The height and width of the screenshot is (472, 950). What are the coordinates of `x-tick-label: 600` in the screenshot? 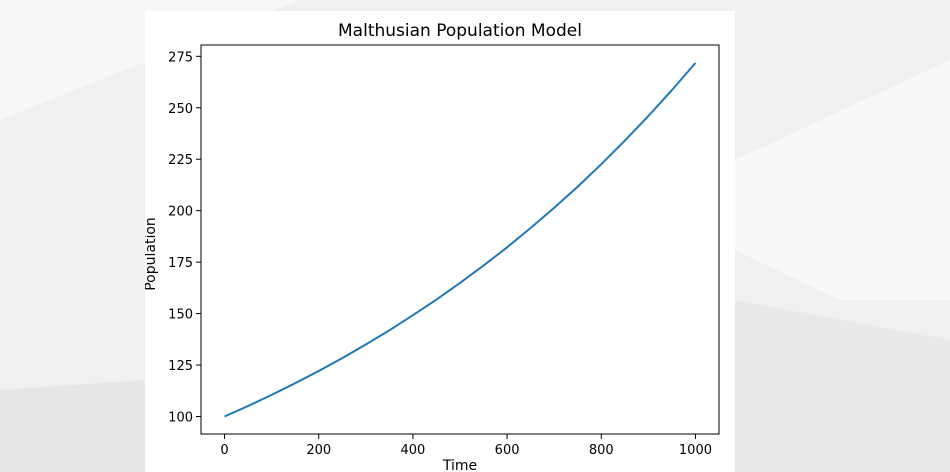 It's located at (507, 450).